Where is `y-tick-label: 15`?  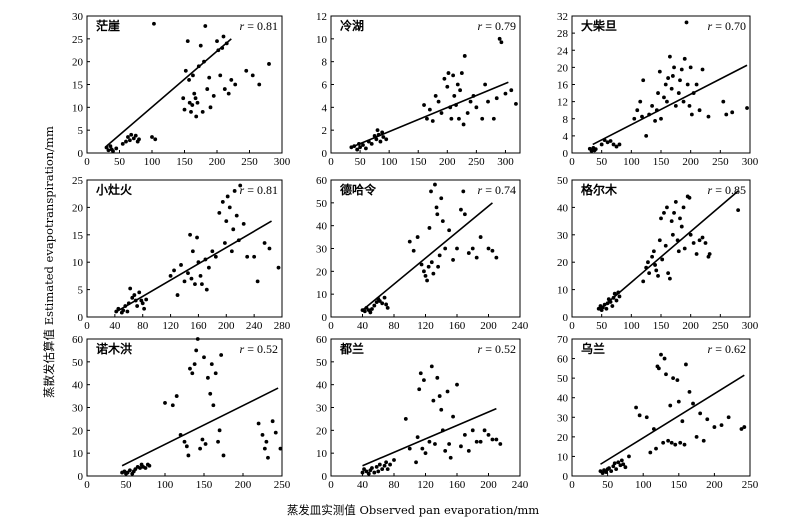 y-tick-label: 15 is located at coordinates (78, 86).